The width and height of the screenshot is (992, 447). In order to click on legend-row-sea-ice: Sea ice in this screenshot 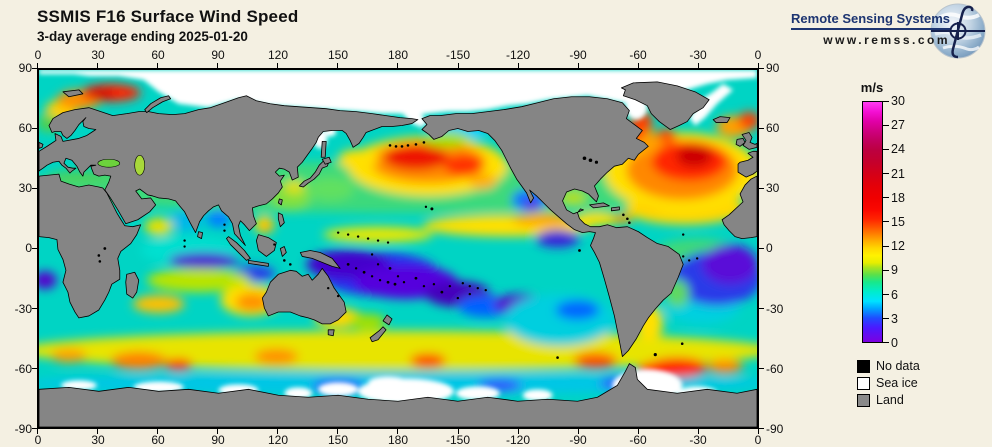, I will do `click(888, 383)`.